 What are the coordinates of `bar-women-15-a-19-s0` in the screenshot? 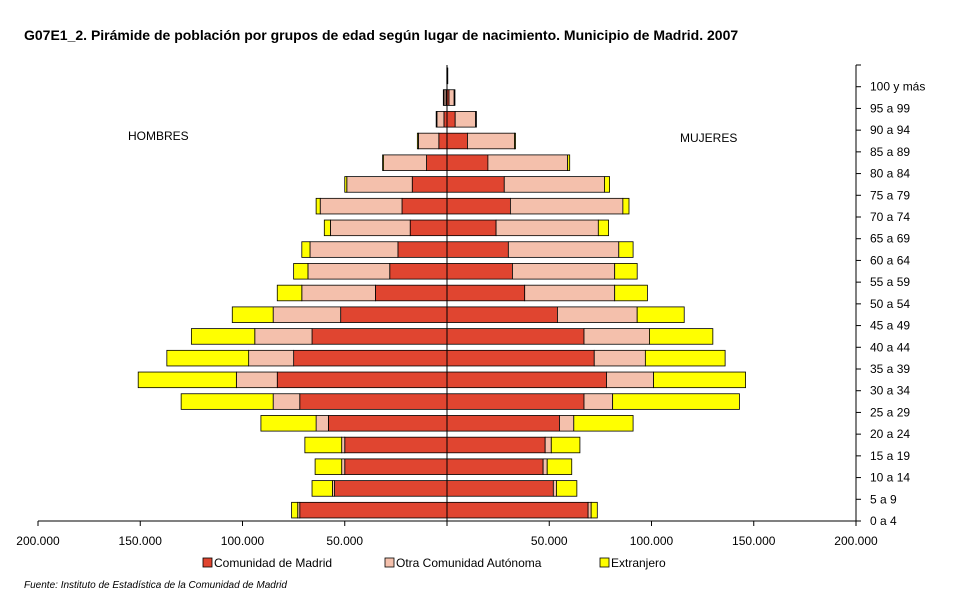 It's located at (496, 445).